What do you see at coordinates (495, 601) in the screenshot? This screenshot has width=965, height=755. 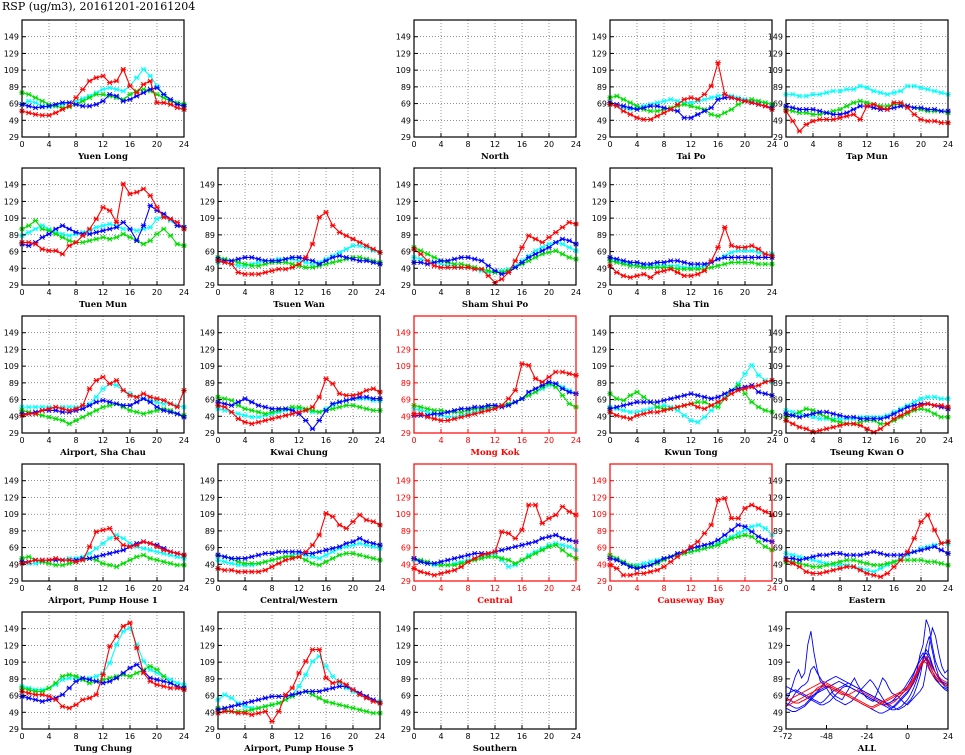 I see `panel-title-central: Central` at bounding box center [495, 601].